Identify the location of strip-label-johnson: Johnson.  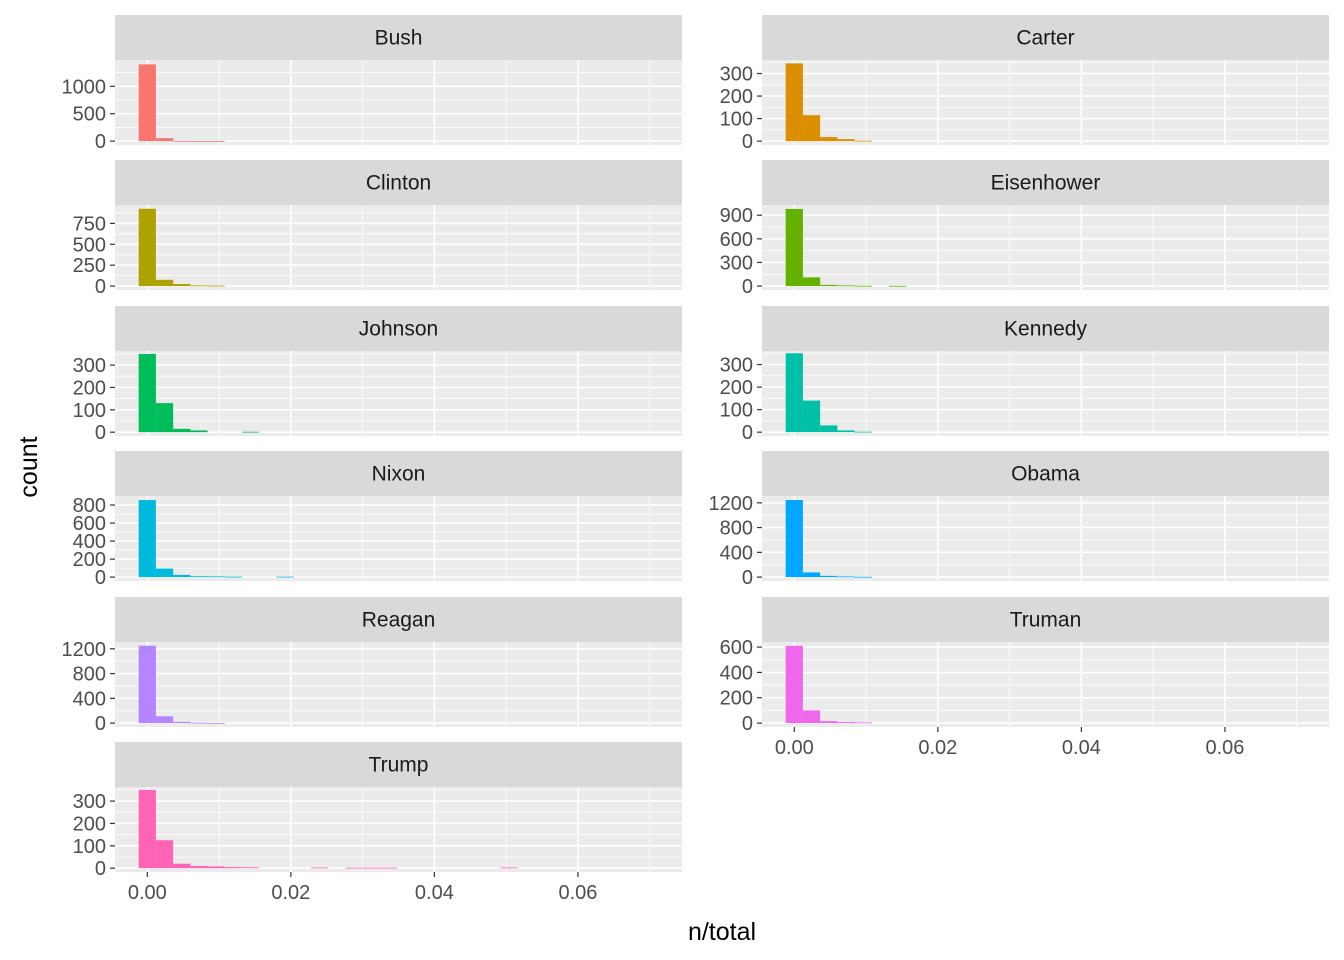
(398, 329).